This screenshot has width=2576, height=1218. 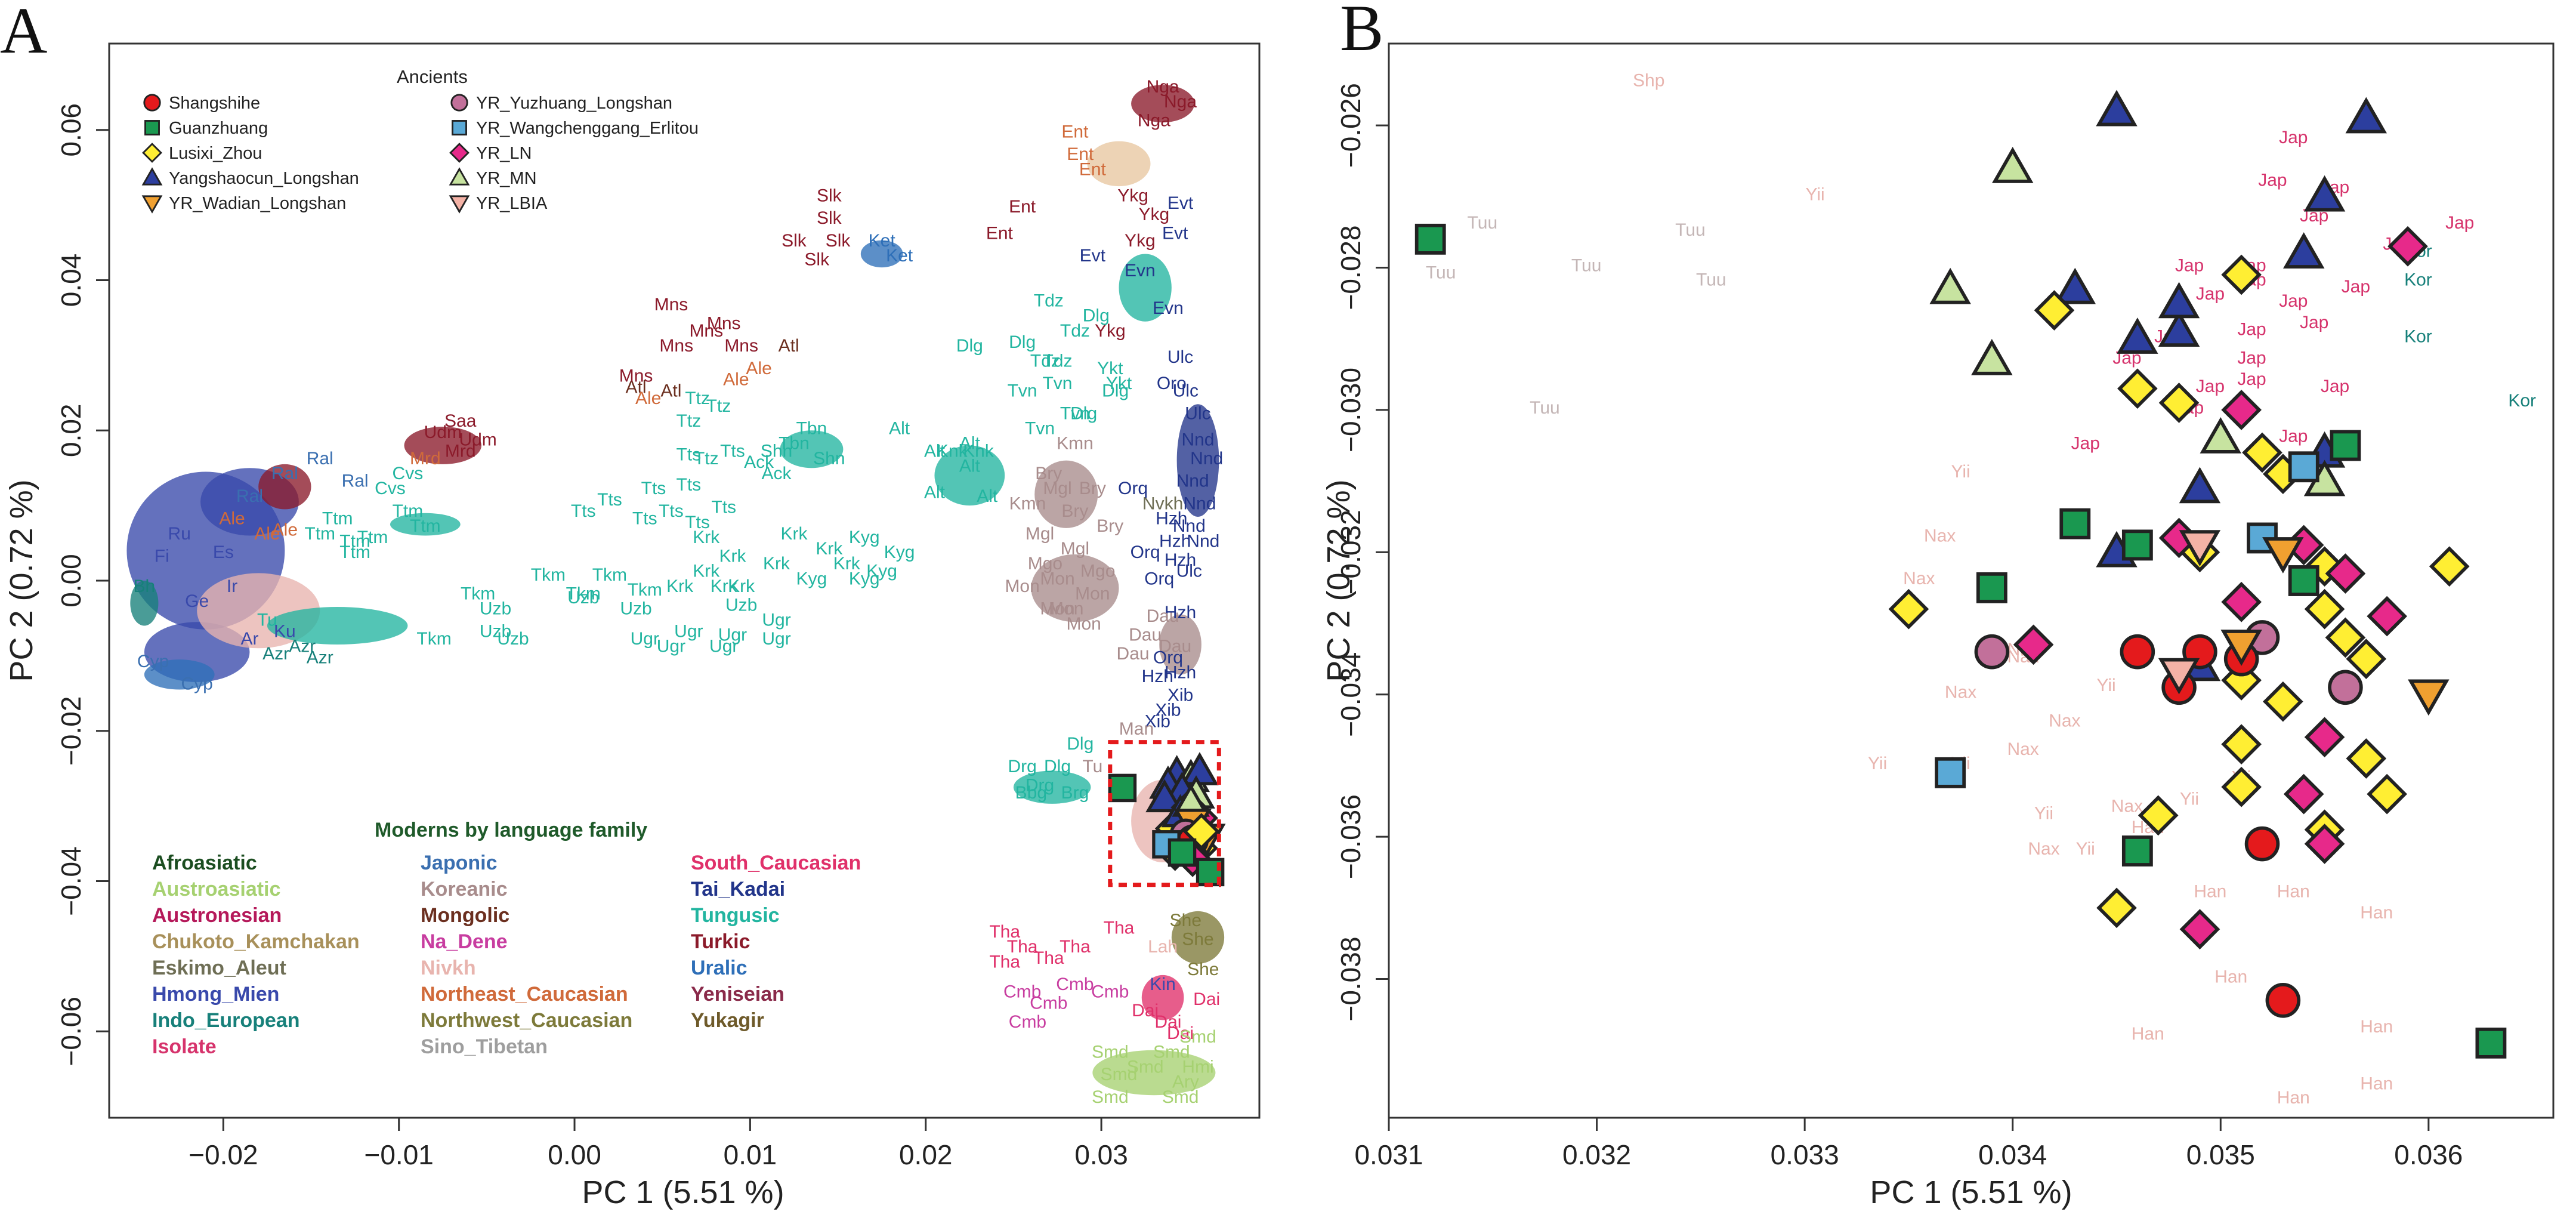 I want to click on pop-label-140: Nnd, so click(x=1197, y=439).